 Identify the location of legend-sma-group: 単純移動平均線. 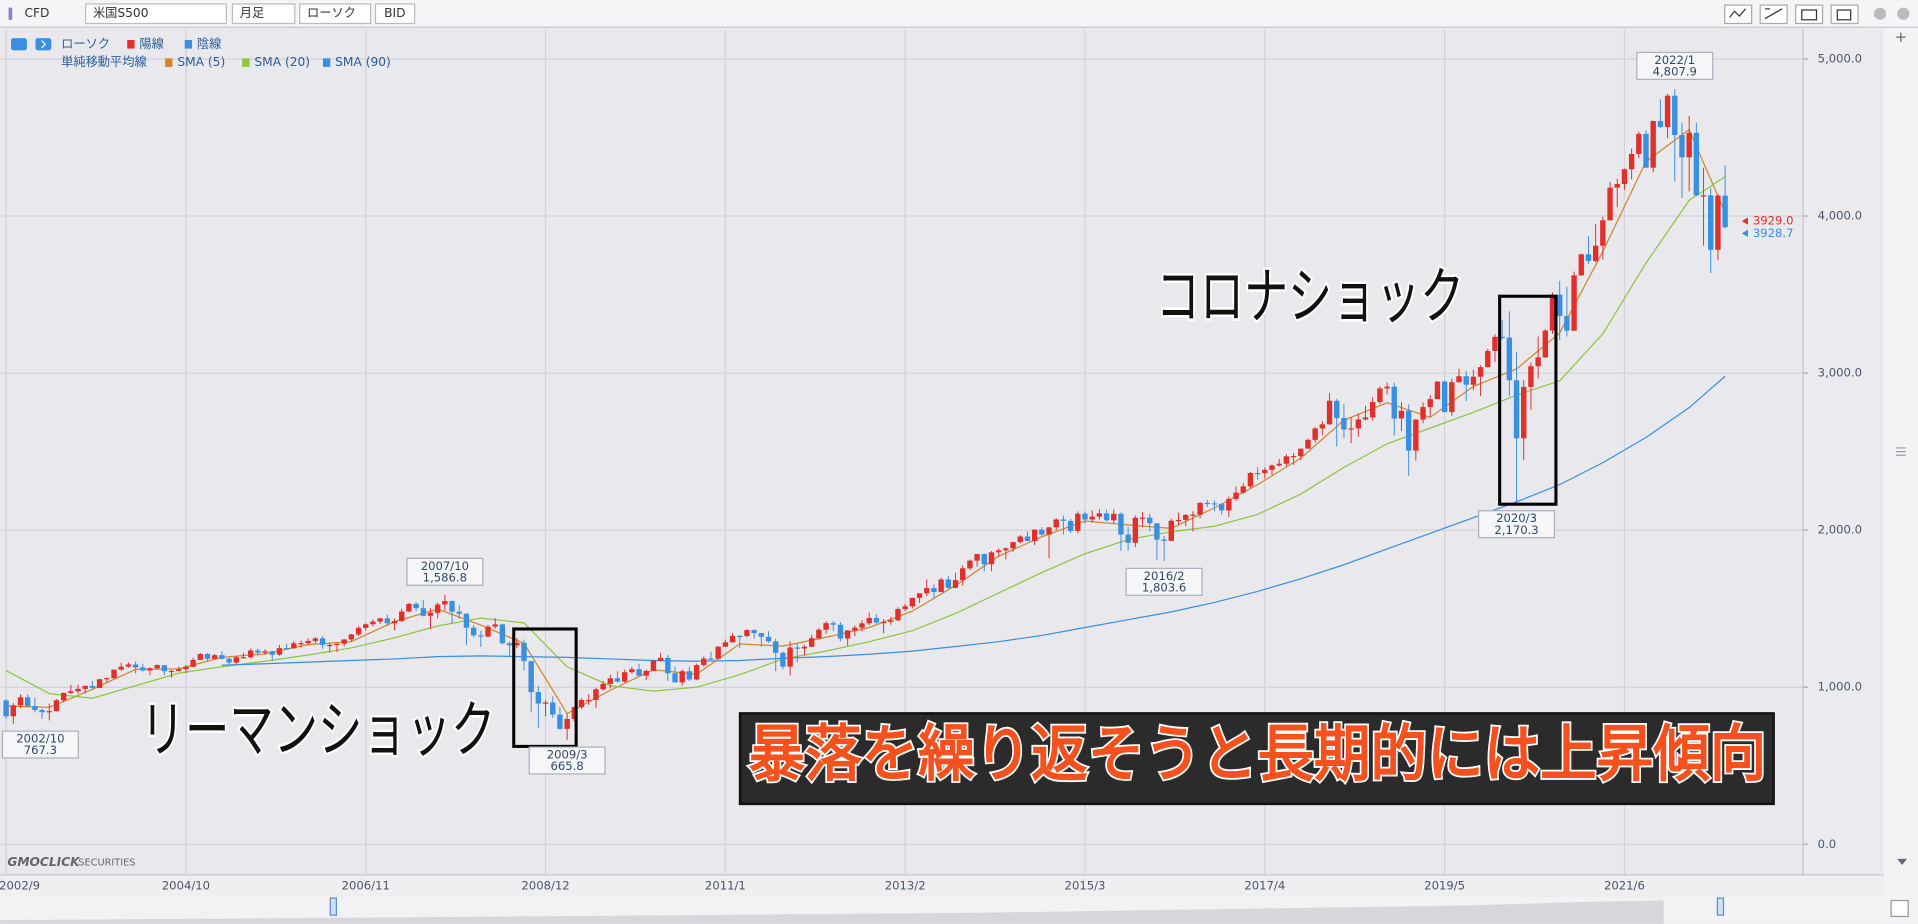
(104, 61).